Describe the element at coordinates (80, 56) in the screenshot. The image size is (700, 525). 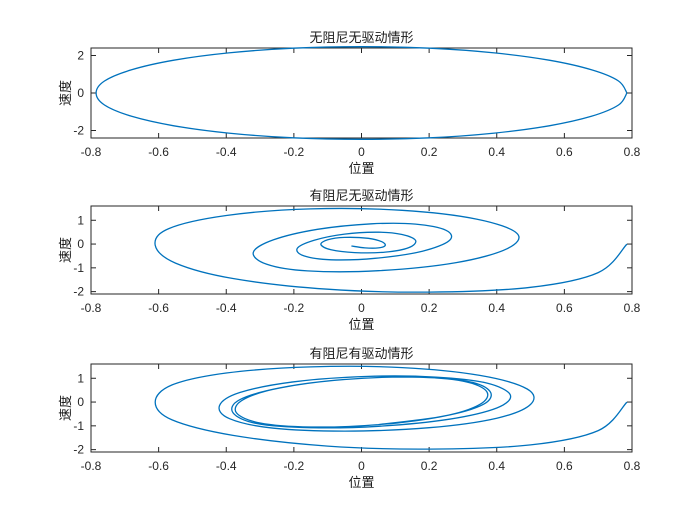
I see `y-tick-label: 2` at that location.